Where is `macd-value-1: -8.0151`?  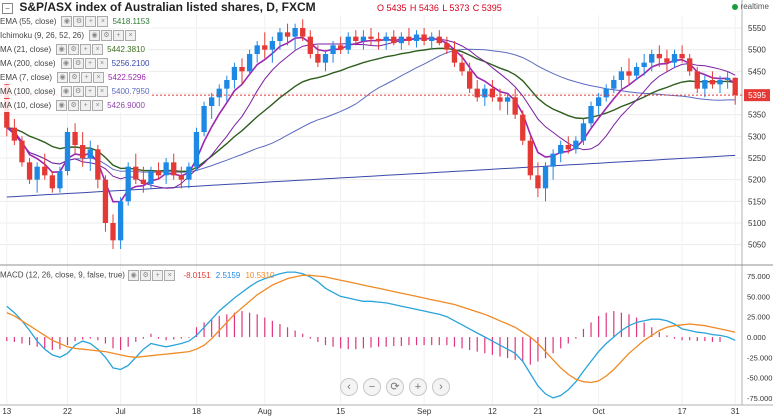
macd-value-1: -8.0151 is located at coordinates (197, 275).